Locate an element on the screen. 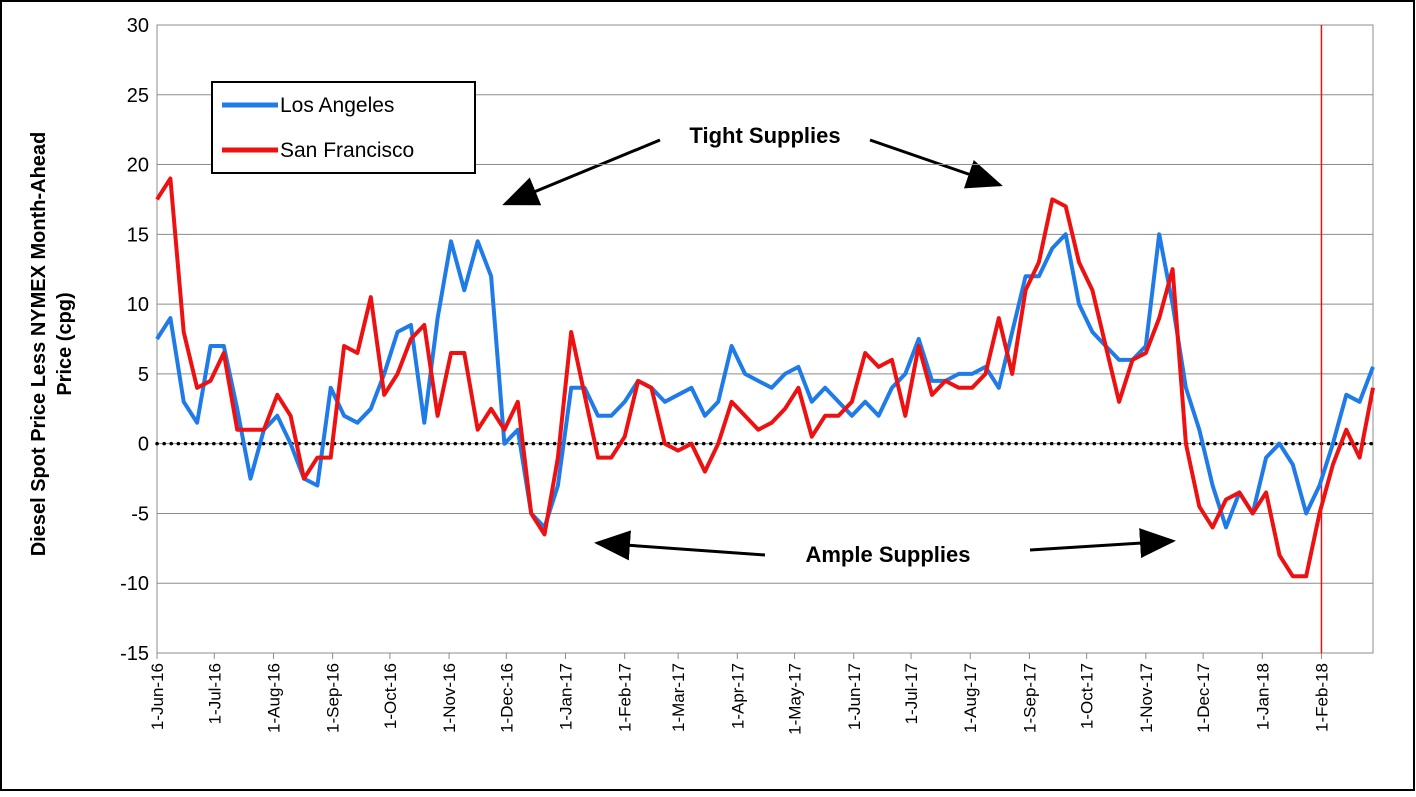  annotation: Tight Supplies is located at coordinates (764, 135).